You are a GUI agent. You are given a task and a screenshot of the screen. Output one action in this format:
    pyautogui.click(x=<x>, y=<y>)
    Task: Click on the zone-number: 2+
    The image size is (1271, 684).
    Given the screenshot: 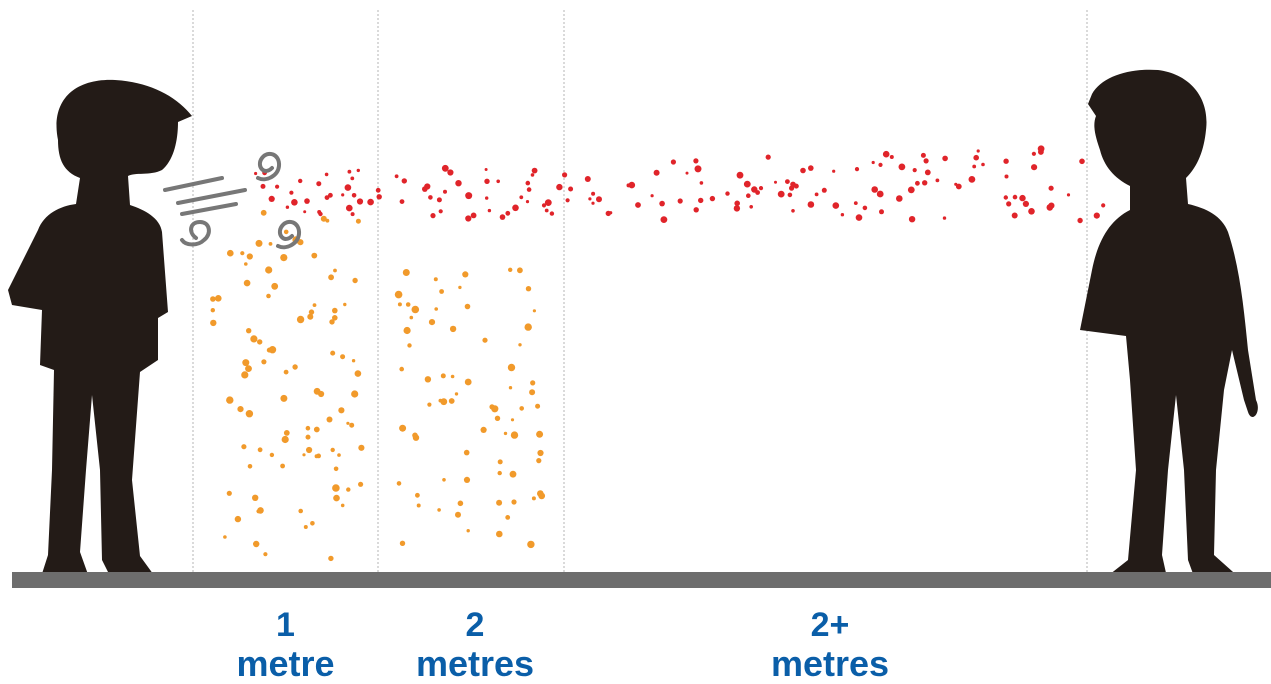 What is the action you would take?
    pyautogui.click(x=830, y=625)
    